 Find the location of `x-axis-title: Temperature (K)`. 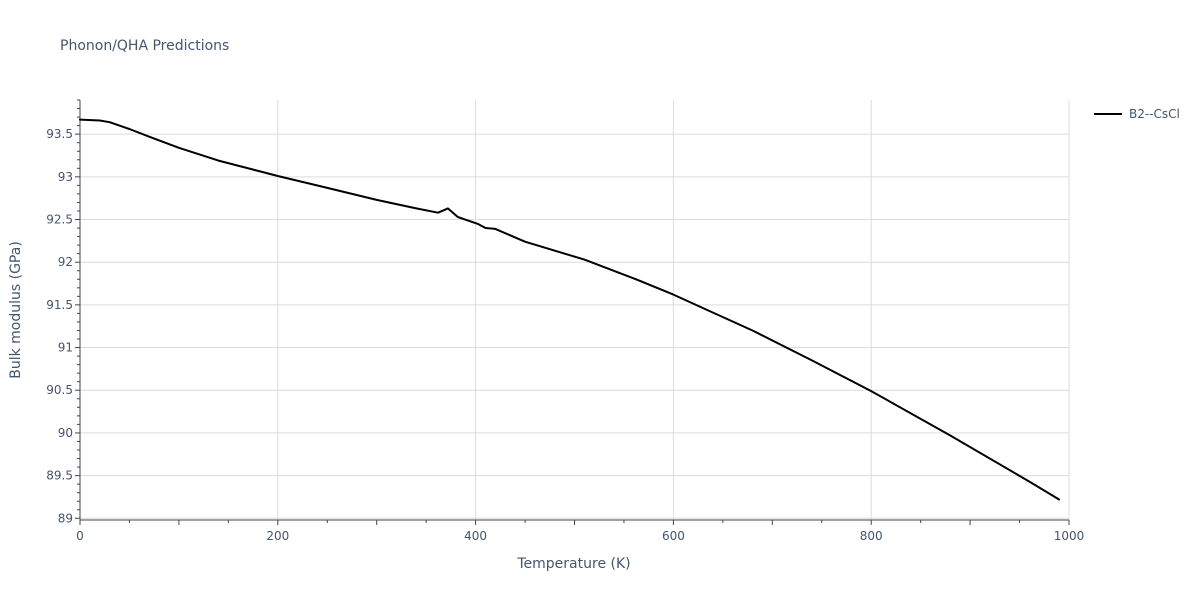

x-axis-title: Temperature (K) is located at coordinates (573, 564).